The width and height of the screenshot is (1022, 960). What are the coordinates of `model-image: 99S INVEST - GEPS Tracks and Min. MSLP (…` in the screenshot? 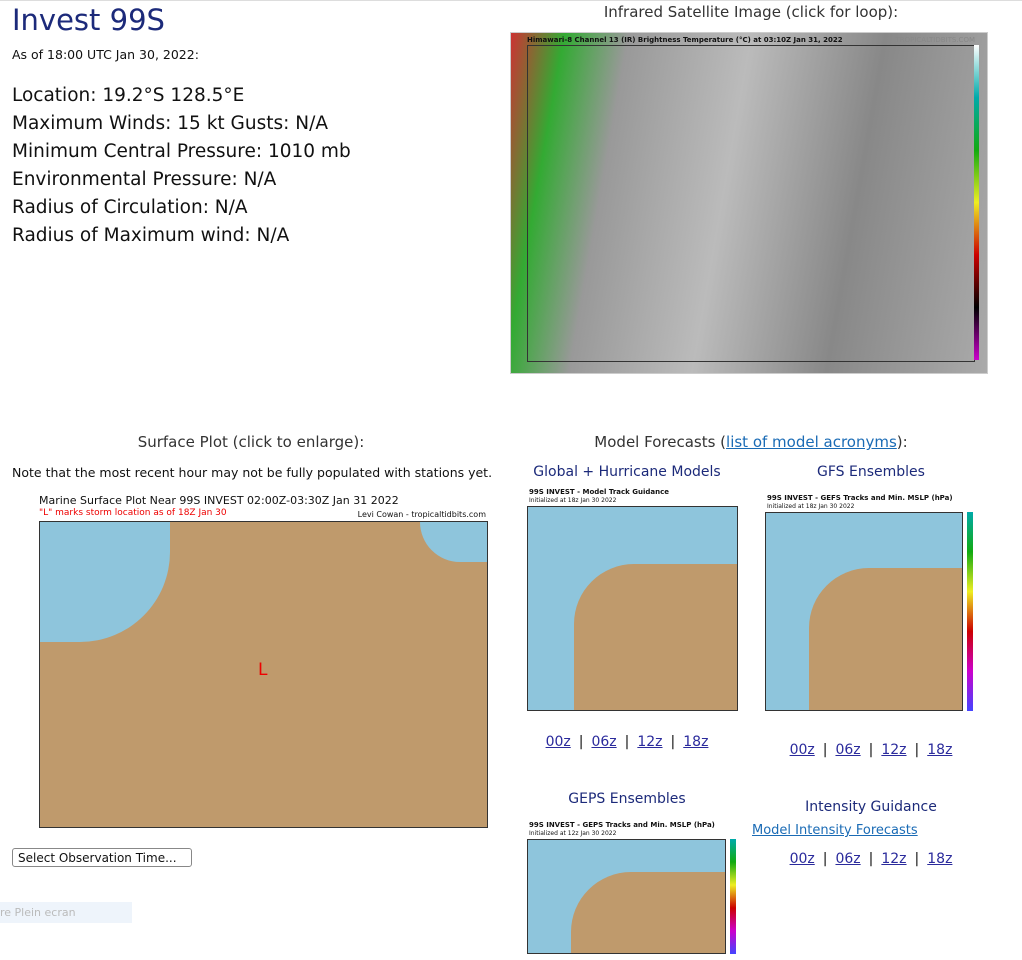 It's located at (632, 890).